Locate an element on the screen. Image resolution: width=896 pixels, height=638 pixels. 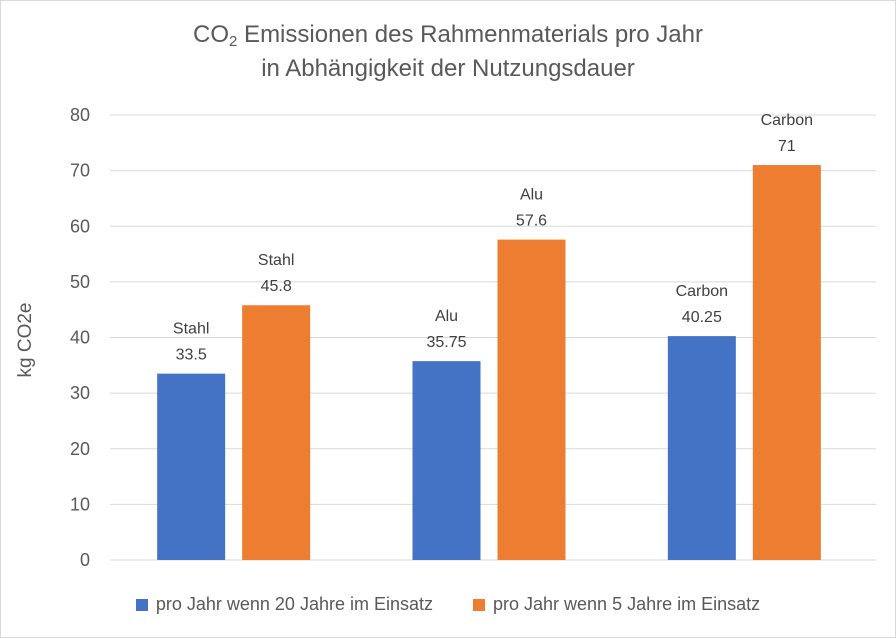
legend-item: pro Jahr wenn 20 Jahre im Einsatz is located at coordinates (284, 604).